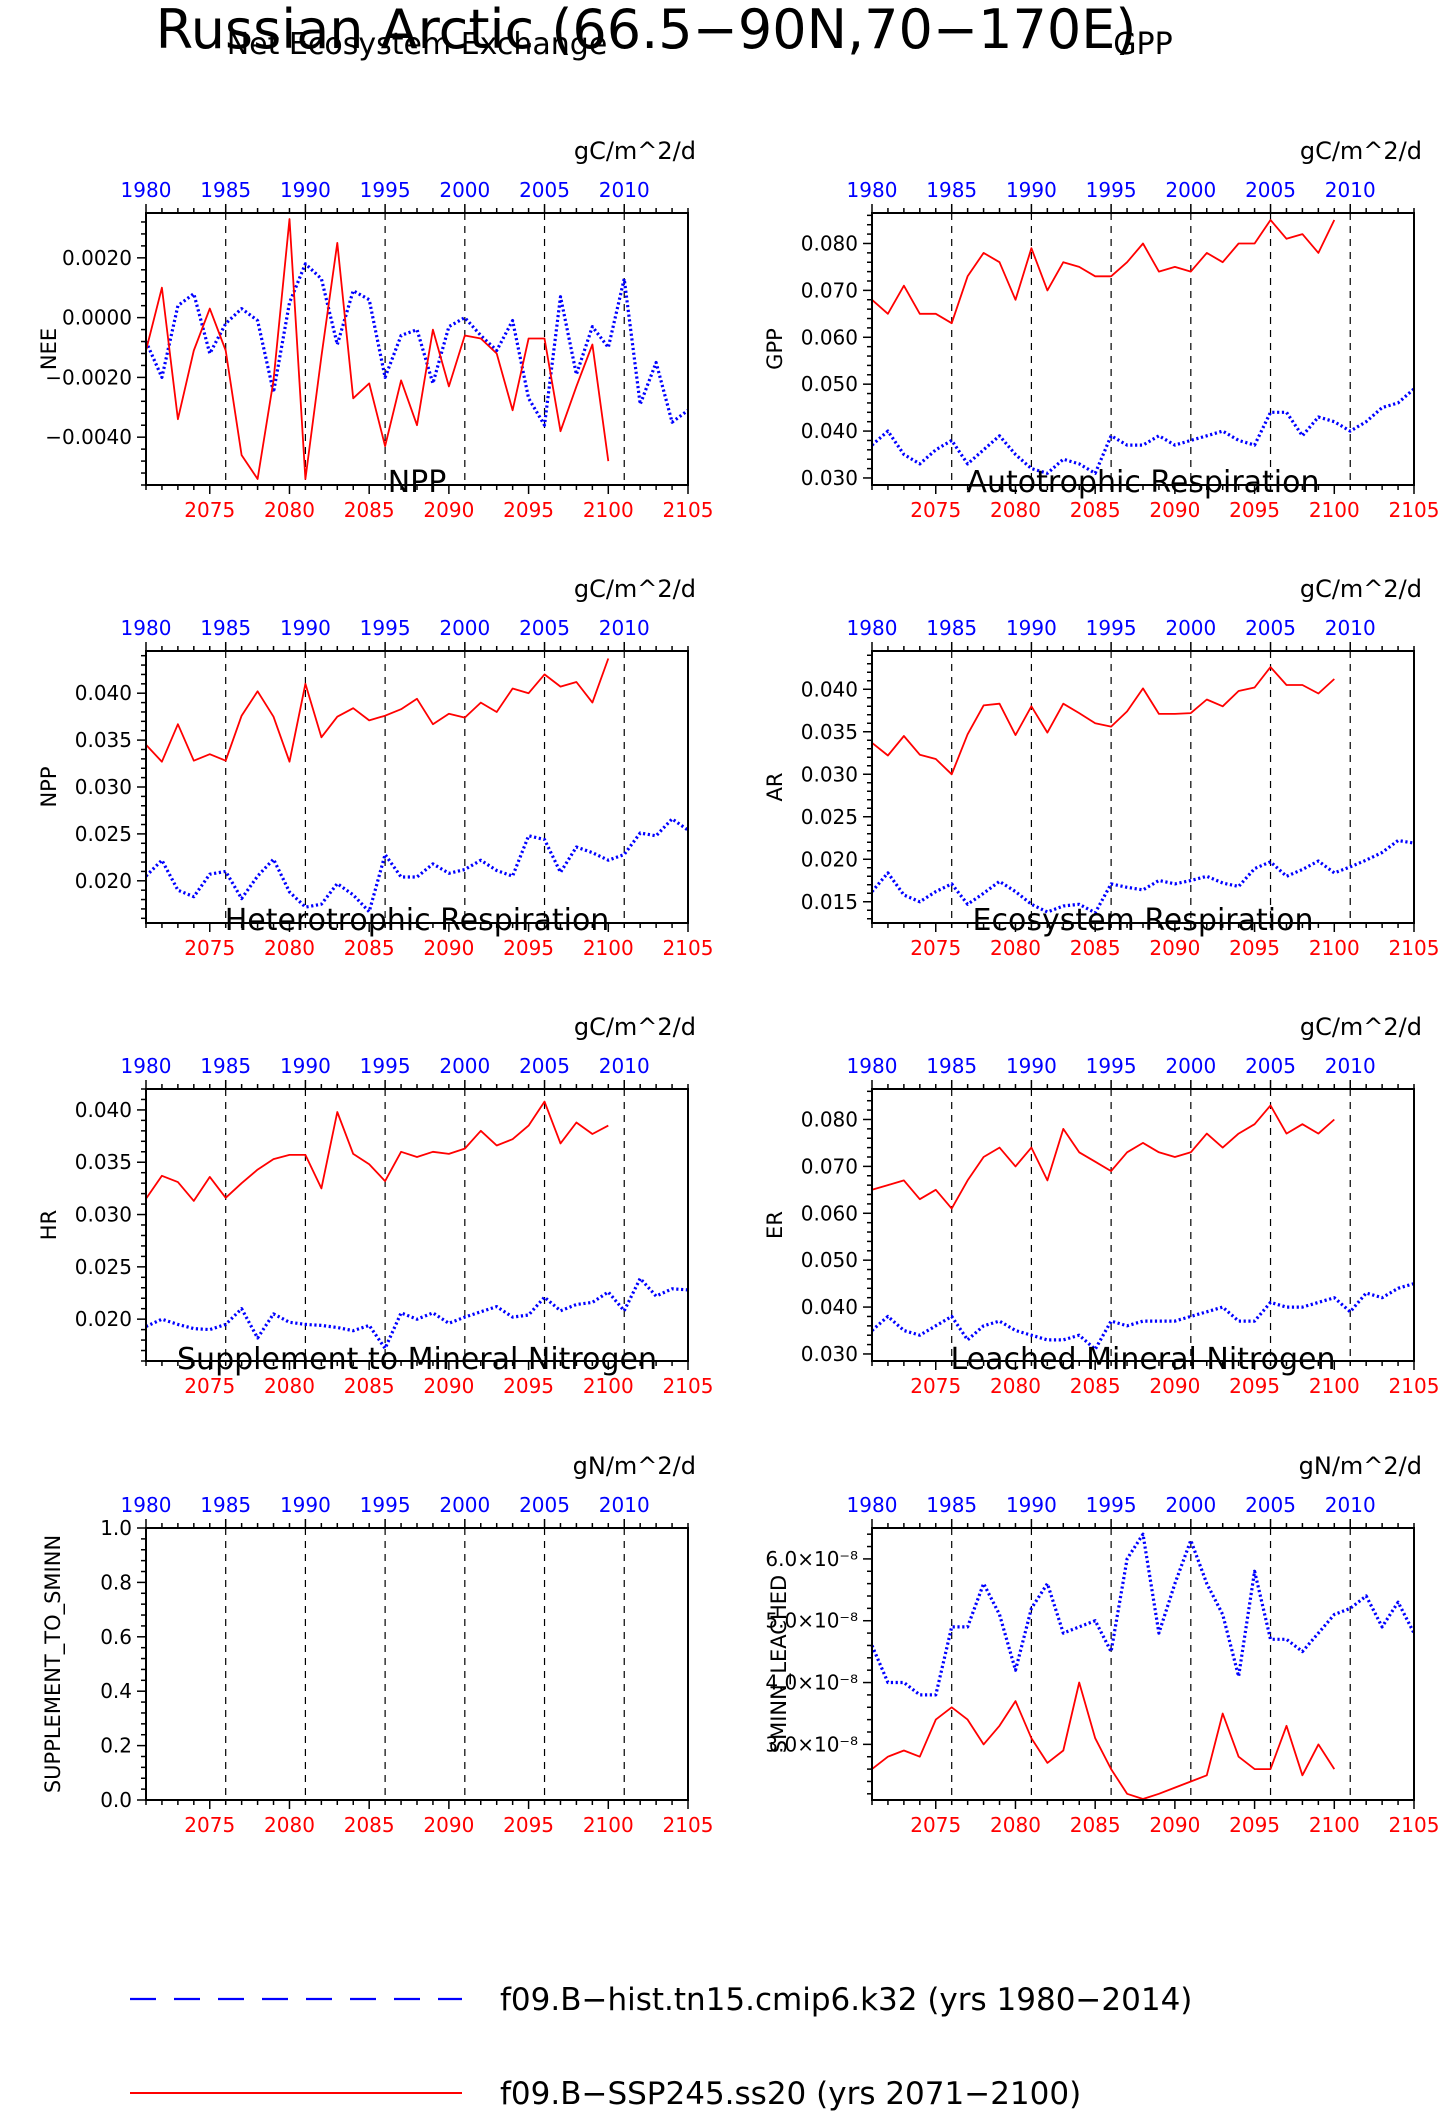  What do you see at coordinates (88, 437) in the screenshot?
I see `y-tick-label: −0.0040` at bounding box center [88, 437].